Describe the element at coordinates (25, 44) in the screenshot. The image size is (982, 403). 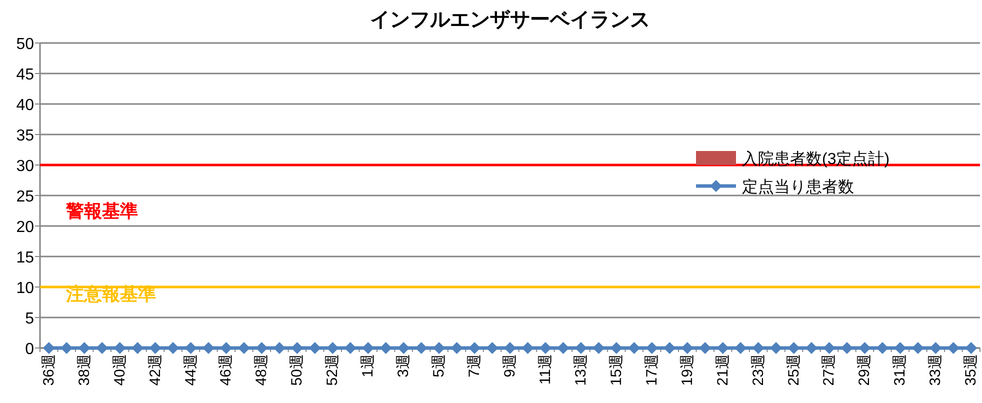
I see `y-tick-label: 50` at that location.